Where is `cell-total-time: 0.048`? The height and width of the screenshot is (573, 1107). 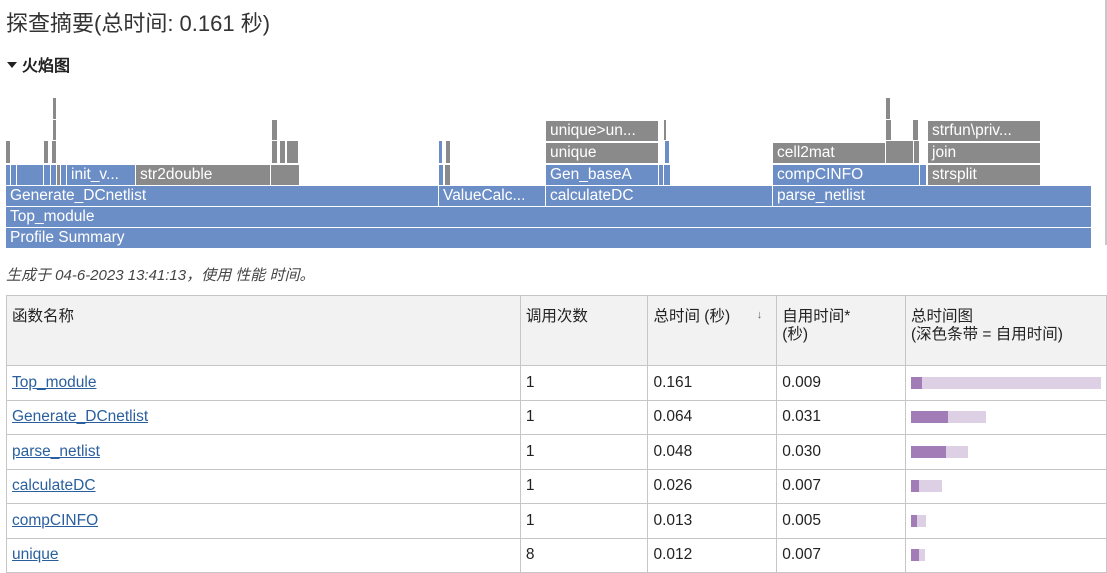
cell-total-time: 0.048 is located at coordinates (712, 452).